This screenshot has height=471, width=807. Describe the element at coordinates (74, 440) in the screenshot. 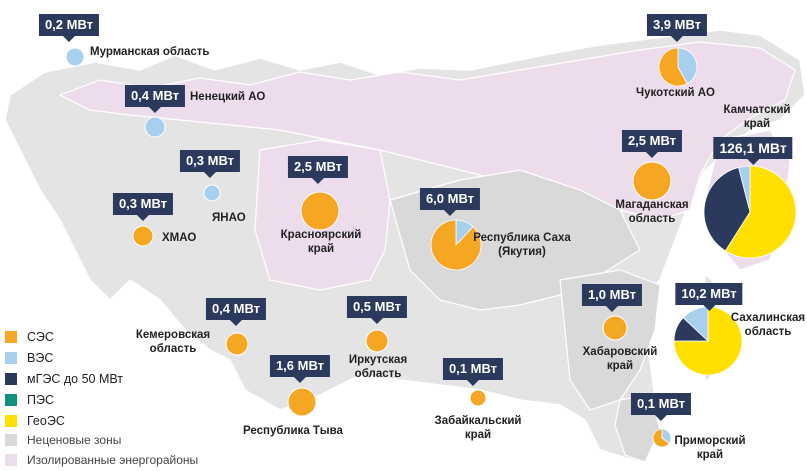

I see `legend-label: Неценовые зоны` at that location.